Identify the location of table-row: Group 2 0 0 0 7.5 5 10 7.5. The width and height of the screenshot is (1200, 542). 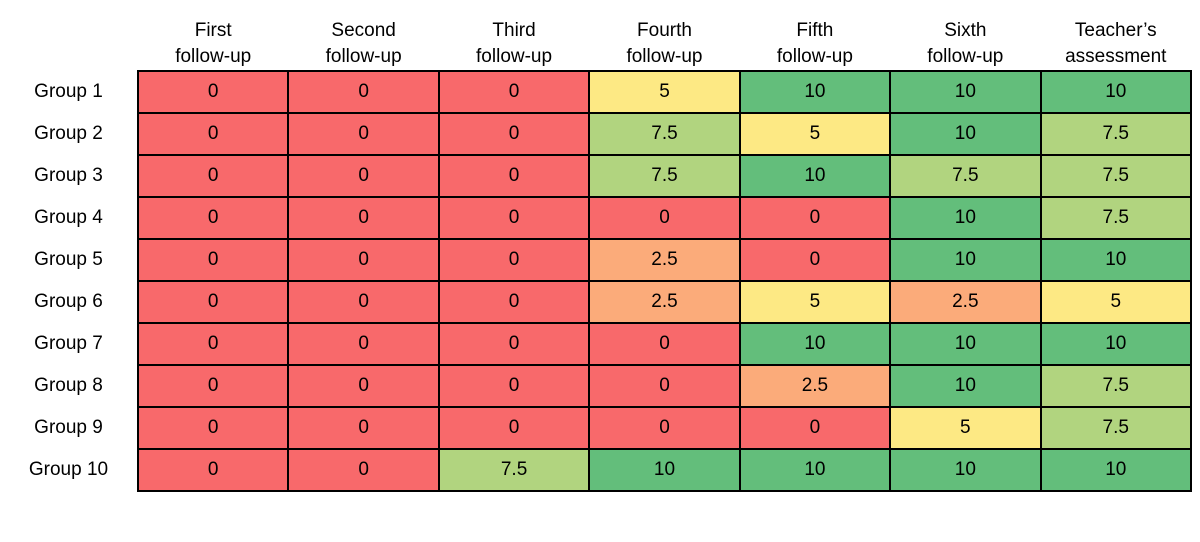
(596, 134).